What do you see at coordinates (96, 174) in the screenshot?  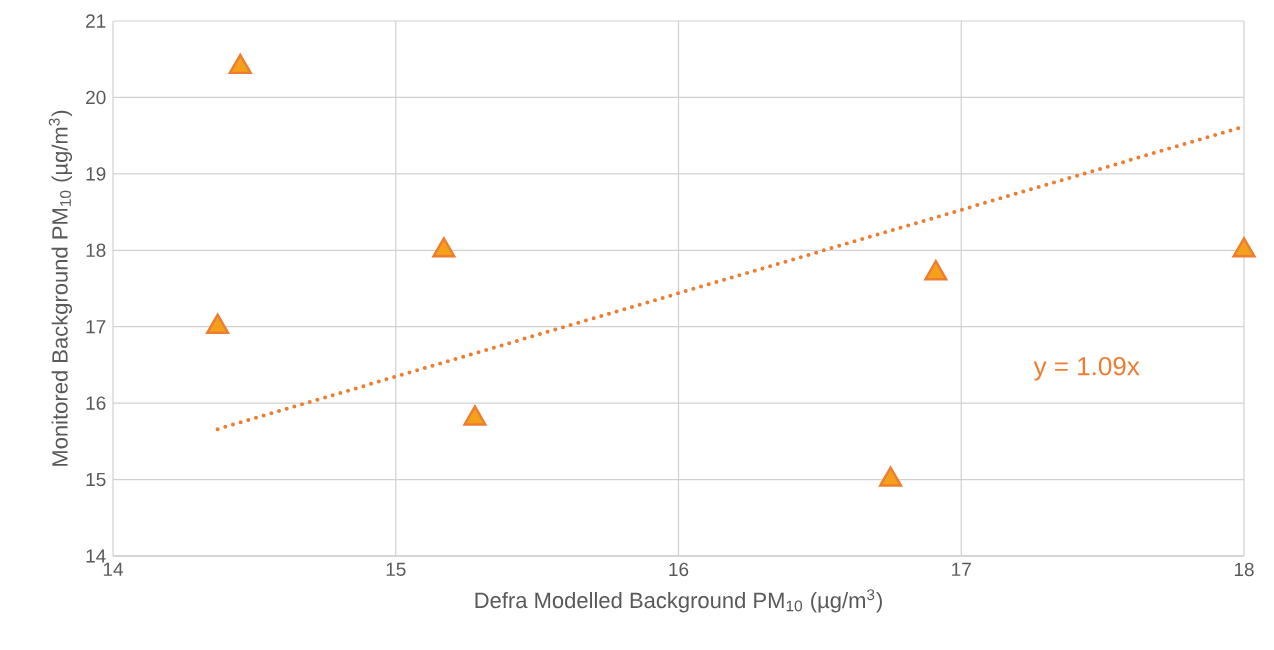 I see `y-tick-label: 19` at bounding box center [96, 174].